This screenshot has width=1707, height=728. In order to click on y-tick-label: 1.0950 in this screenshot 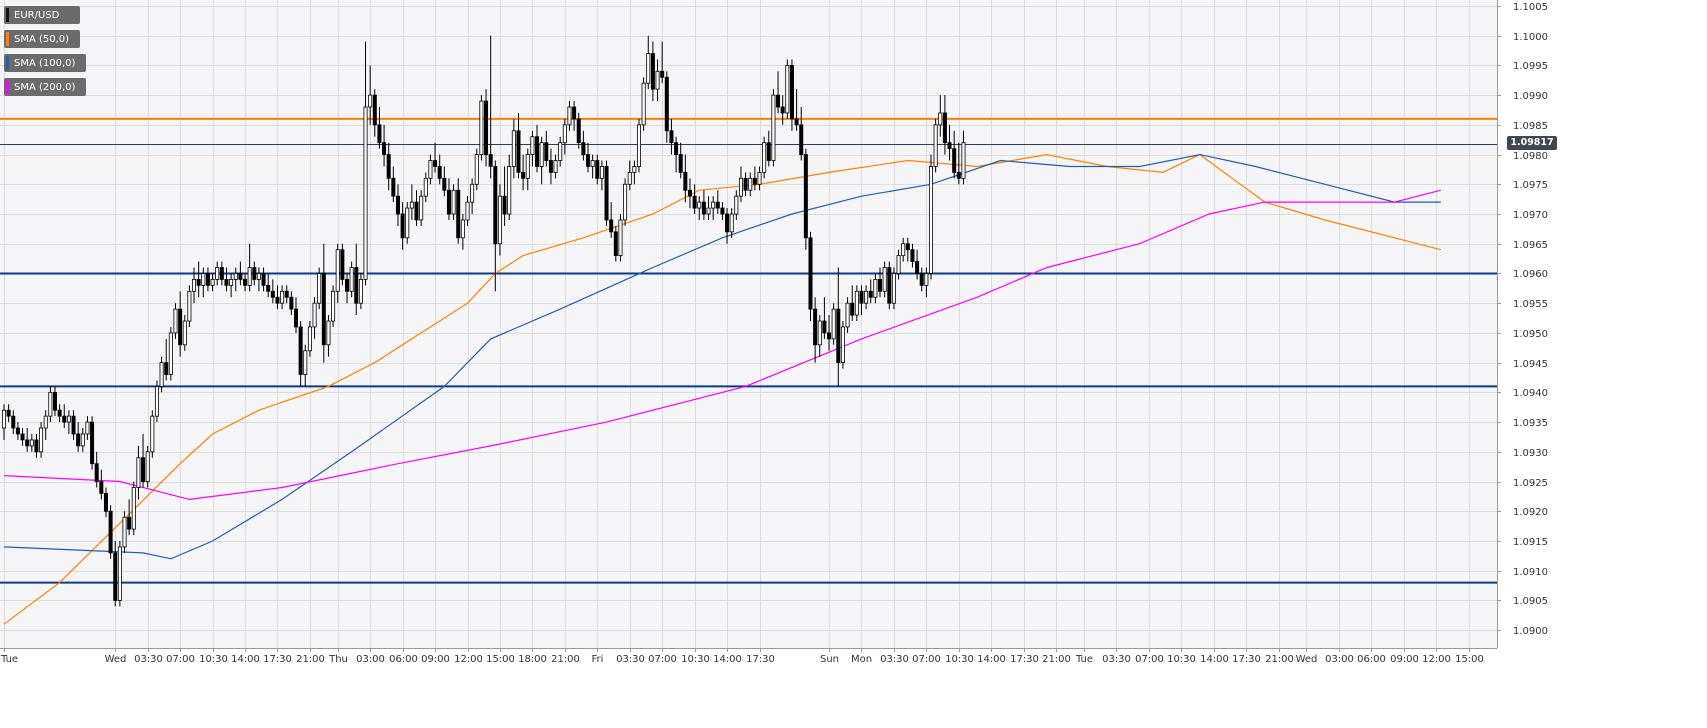, I will do `click(1530, 334)`.